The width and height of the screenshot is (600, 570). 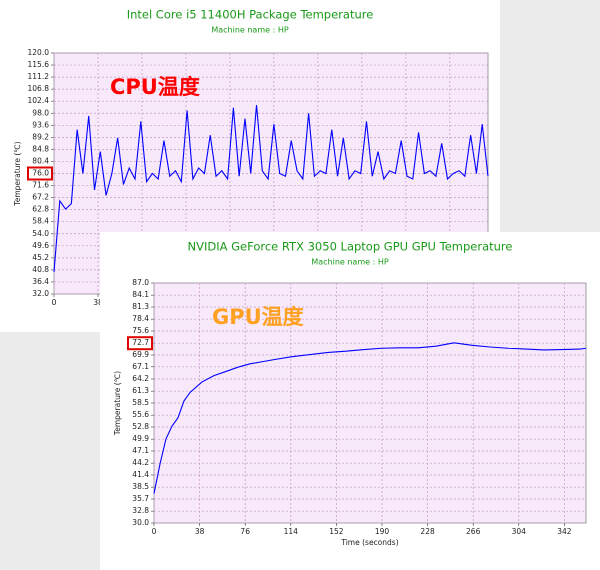 What do you see at coordinates (140, 498) in the screenshot?
I see `y-tick-label: 35.7` at bounding box center [140, 498].